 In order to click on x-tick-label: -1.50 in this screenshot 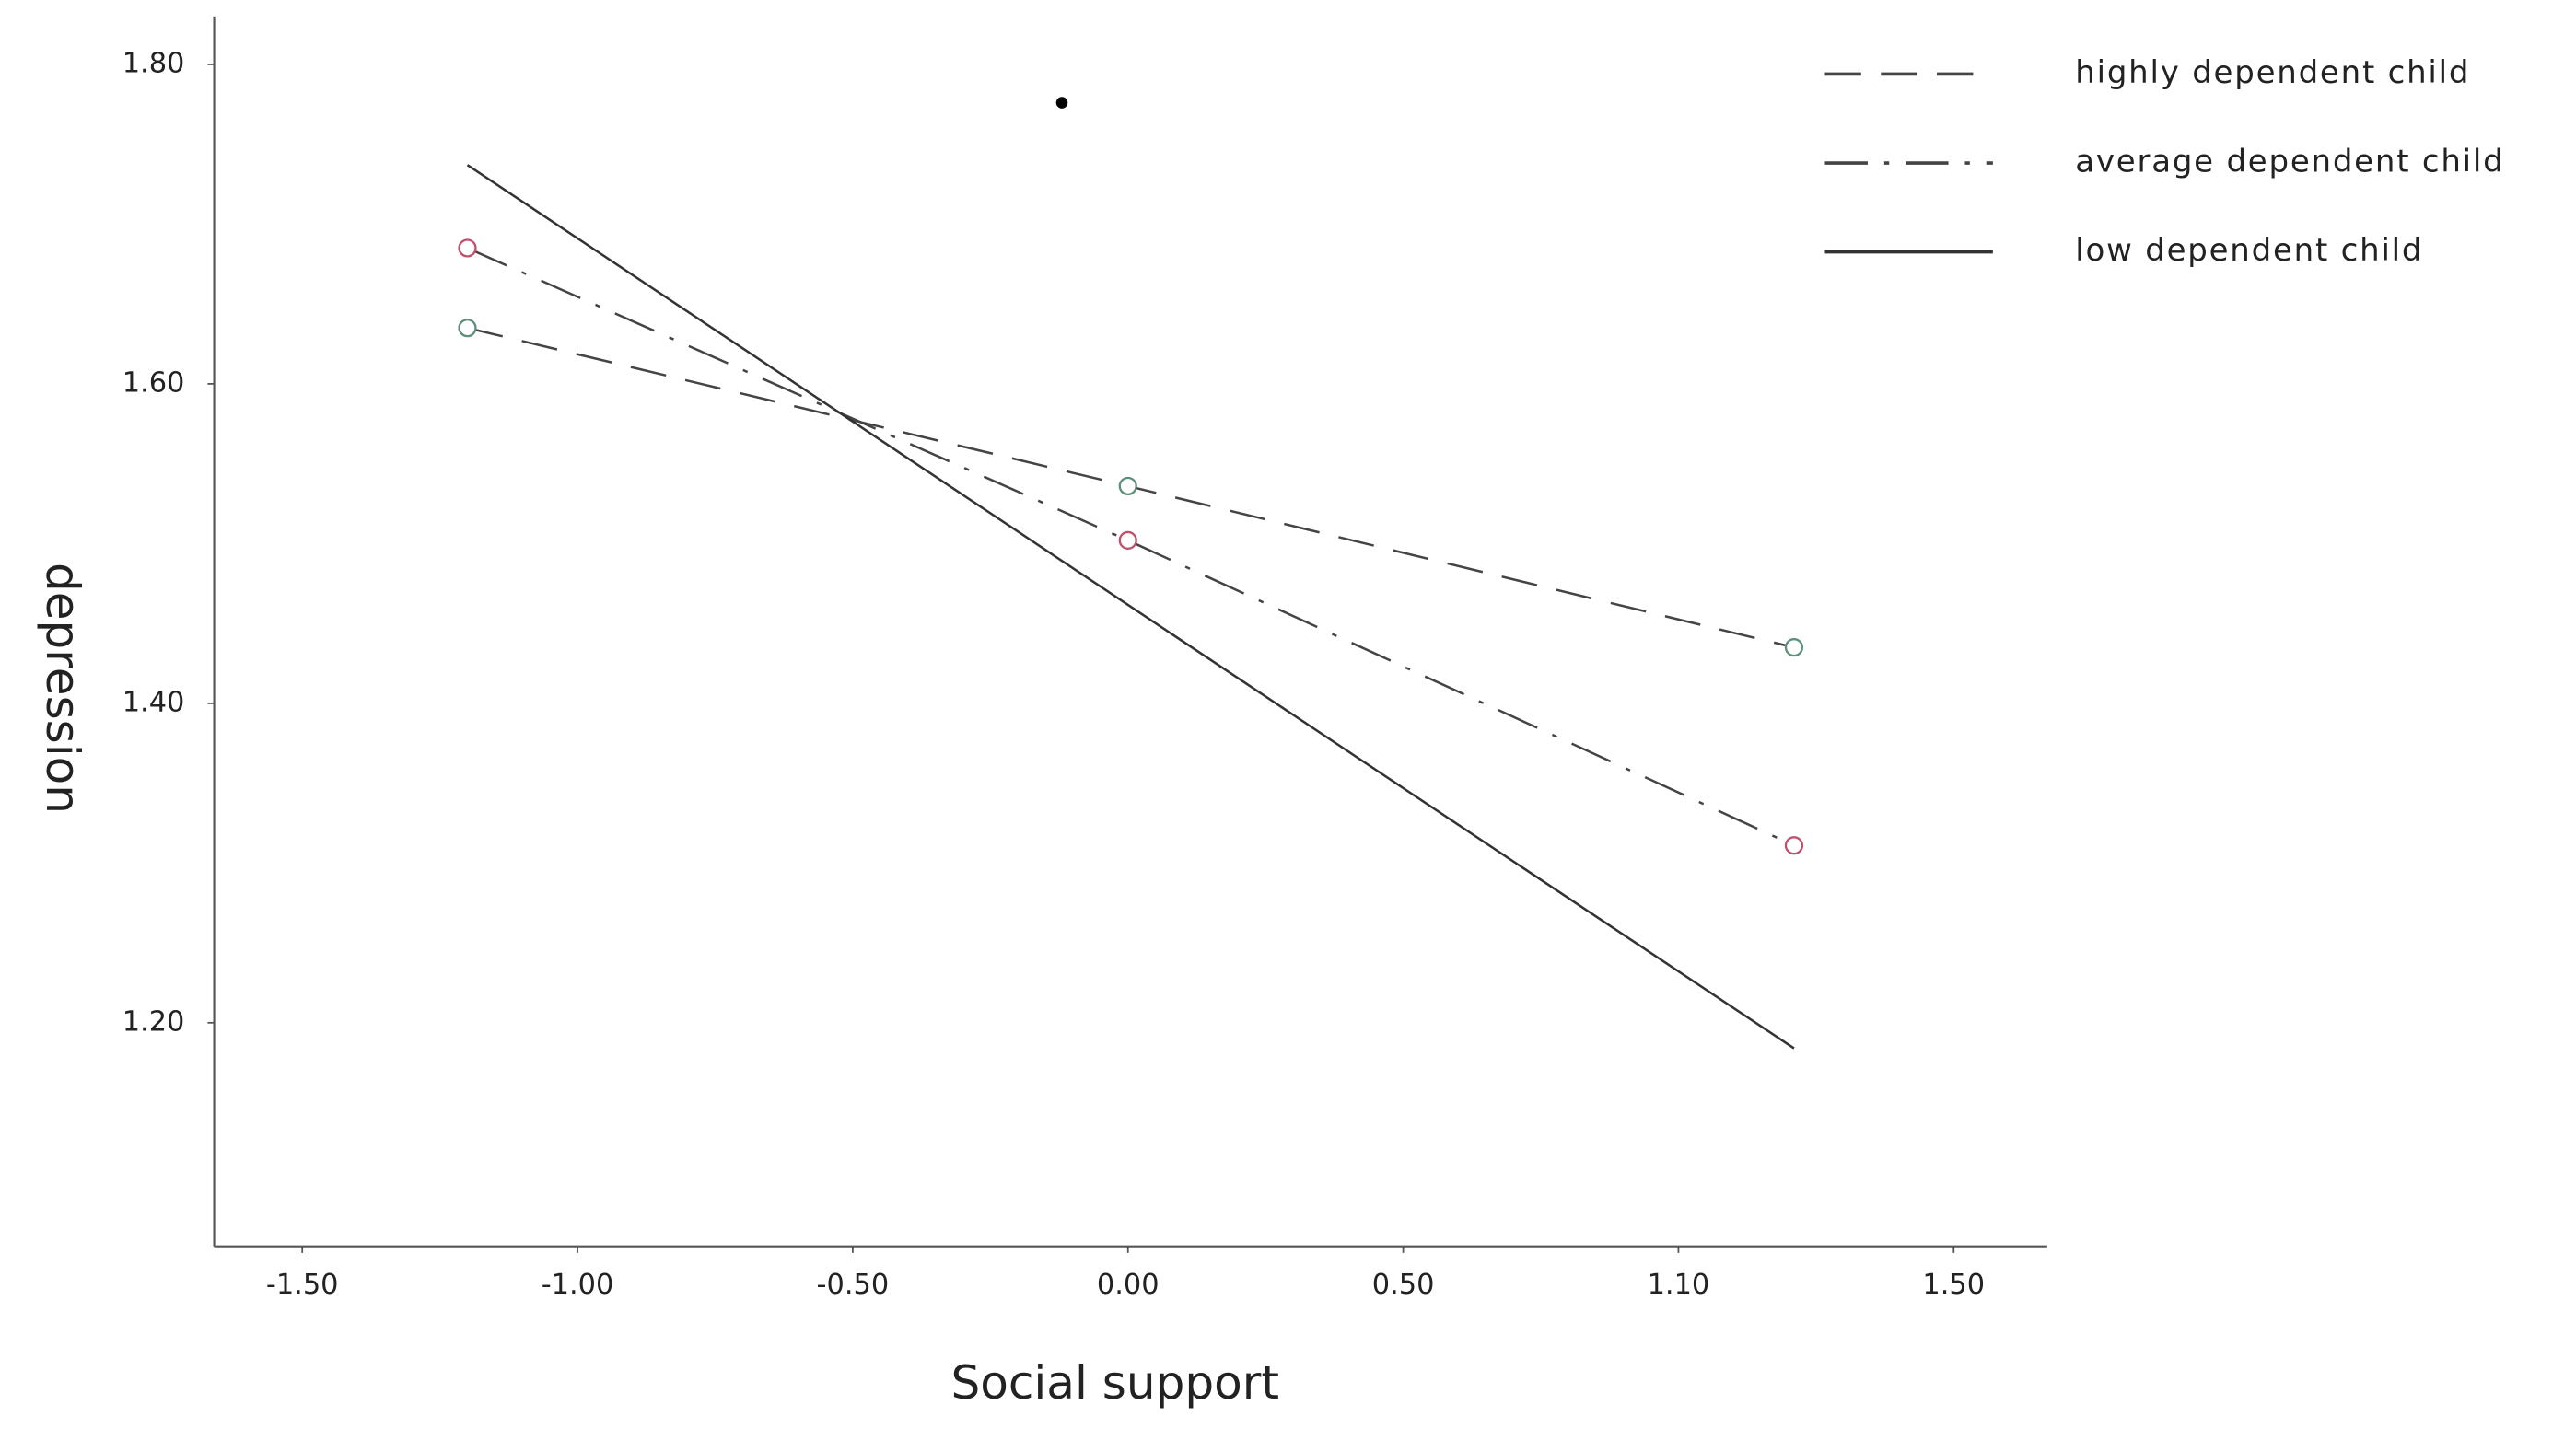, I will do `click(302, 1285)`.